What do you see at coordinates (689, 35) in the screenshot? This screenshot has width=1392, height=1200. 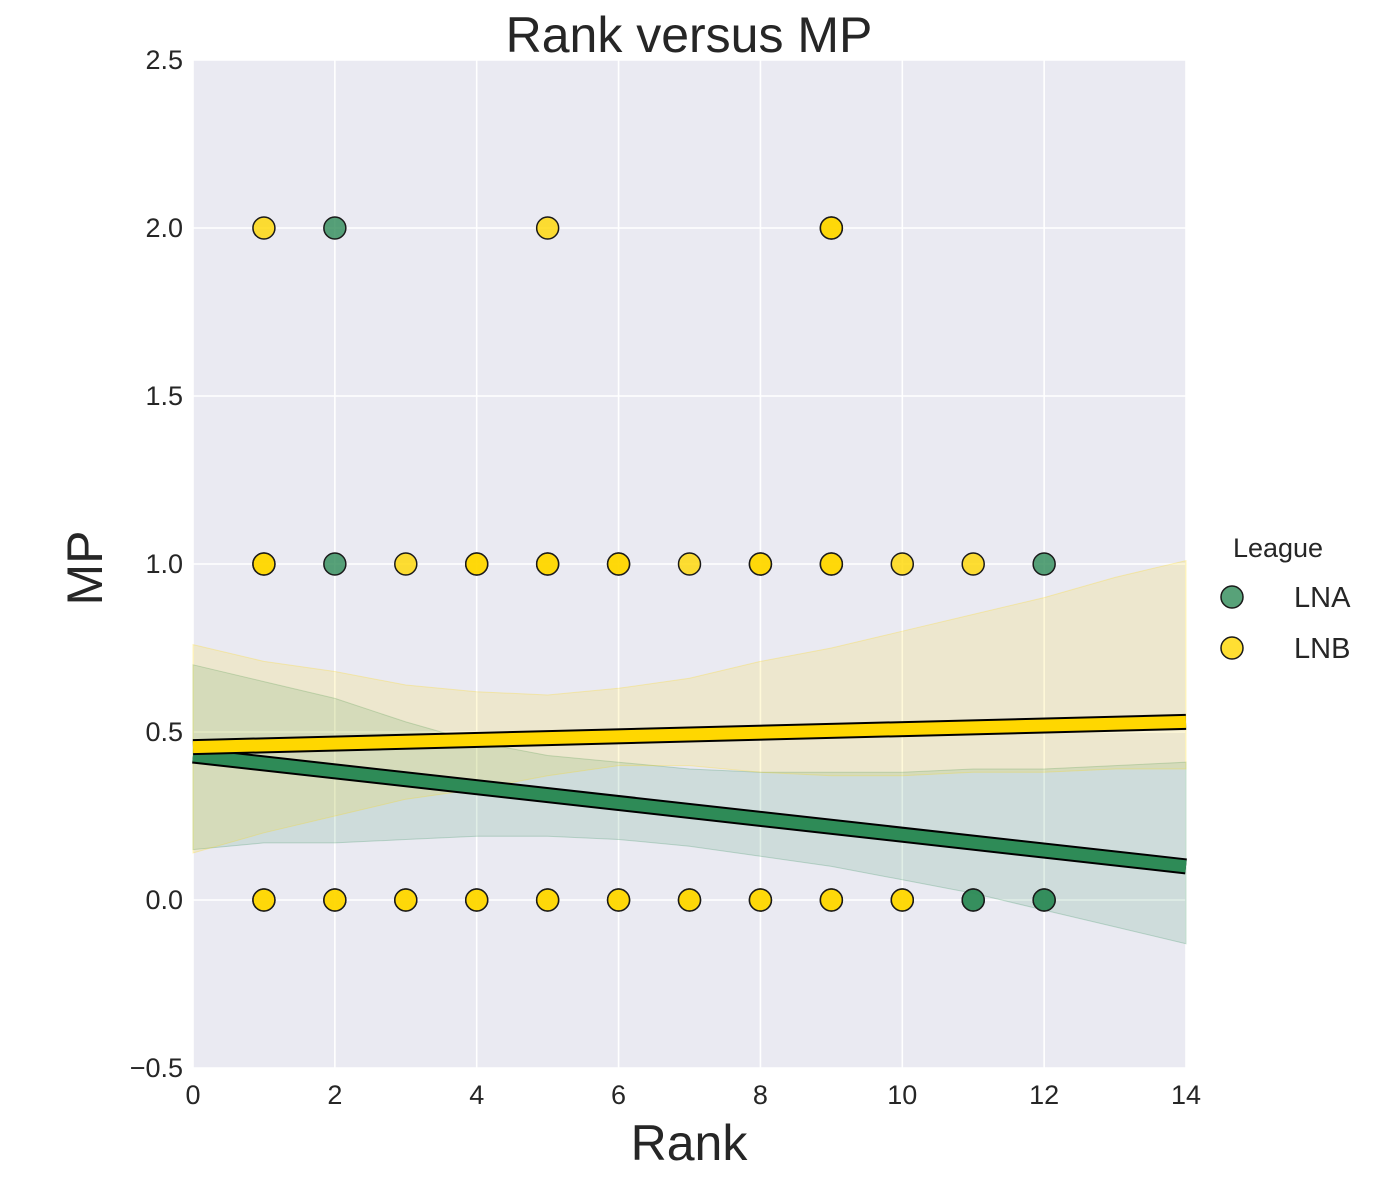 I see `chart-title: Rank versus MP` at bounding box center [689, 35].